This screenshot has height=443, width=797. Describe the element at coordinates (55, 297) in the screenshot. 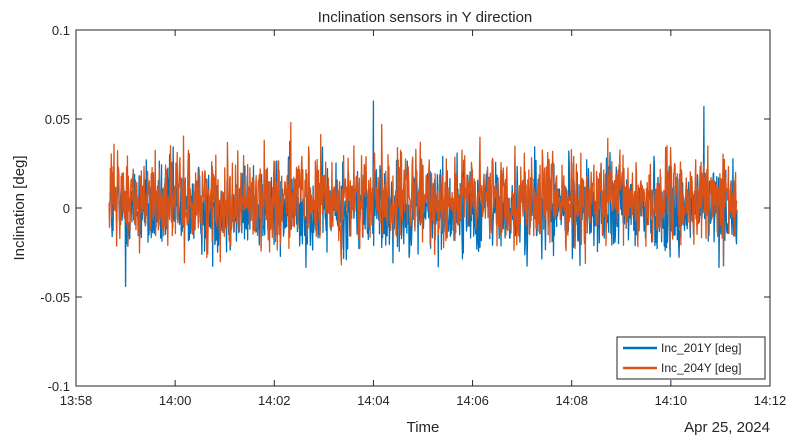

I see `y-tick-label: -0.05` at that location.